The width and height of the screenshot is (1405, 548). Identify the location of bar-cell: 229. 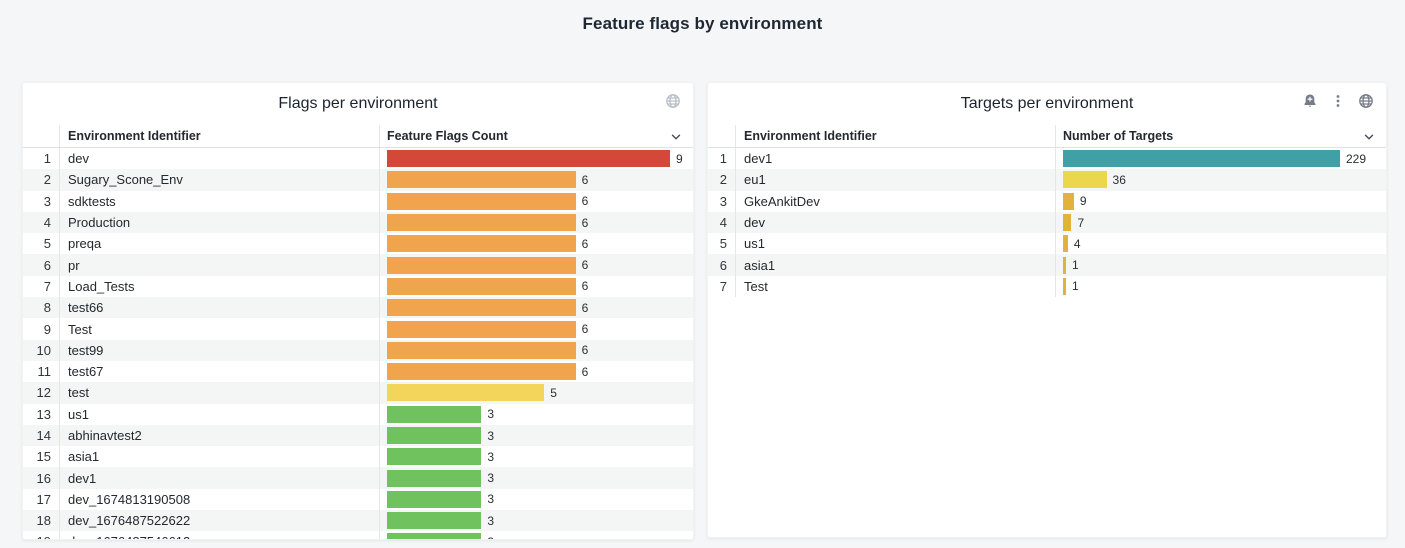
(1220, 159).